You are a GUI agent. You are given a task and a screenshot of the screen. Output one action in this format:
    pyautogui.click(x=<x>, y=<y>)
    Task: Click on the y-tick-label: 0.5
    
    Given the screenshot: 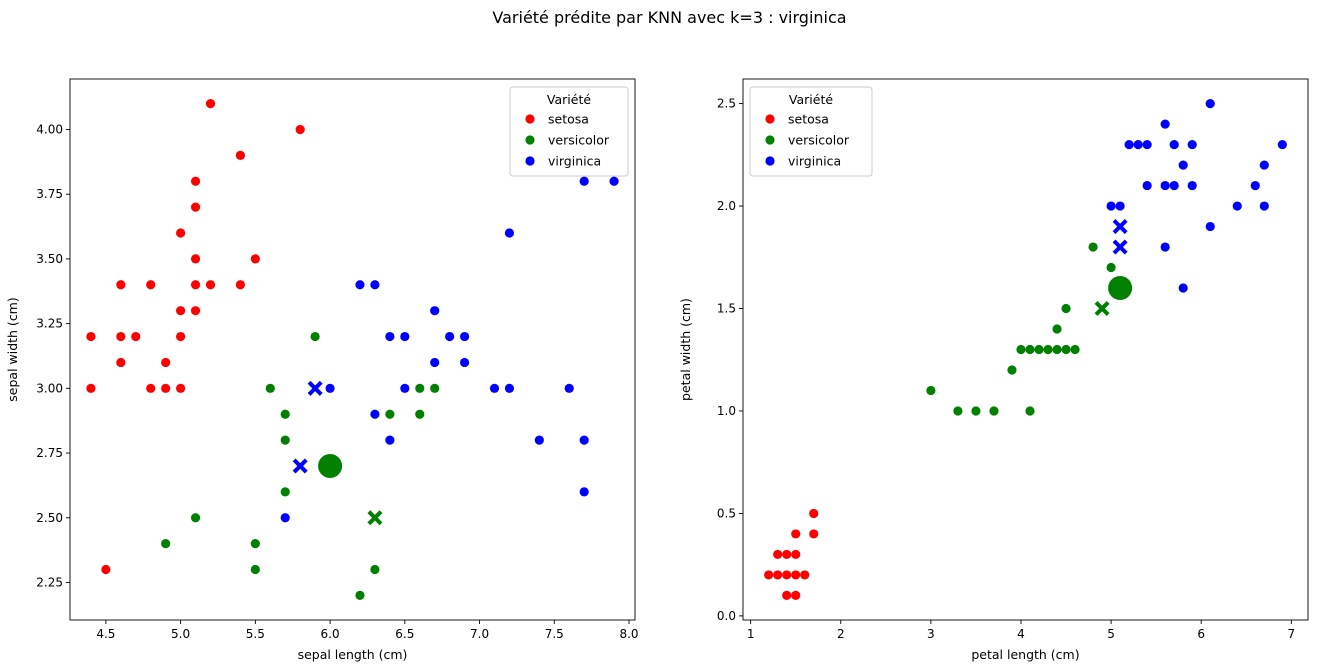 What is the action you would take?
    pyautogui.click(x=726, y=513)
    